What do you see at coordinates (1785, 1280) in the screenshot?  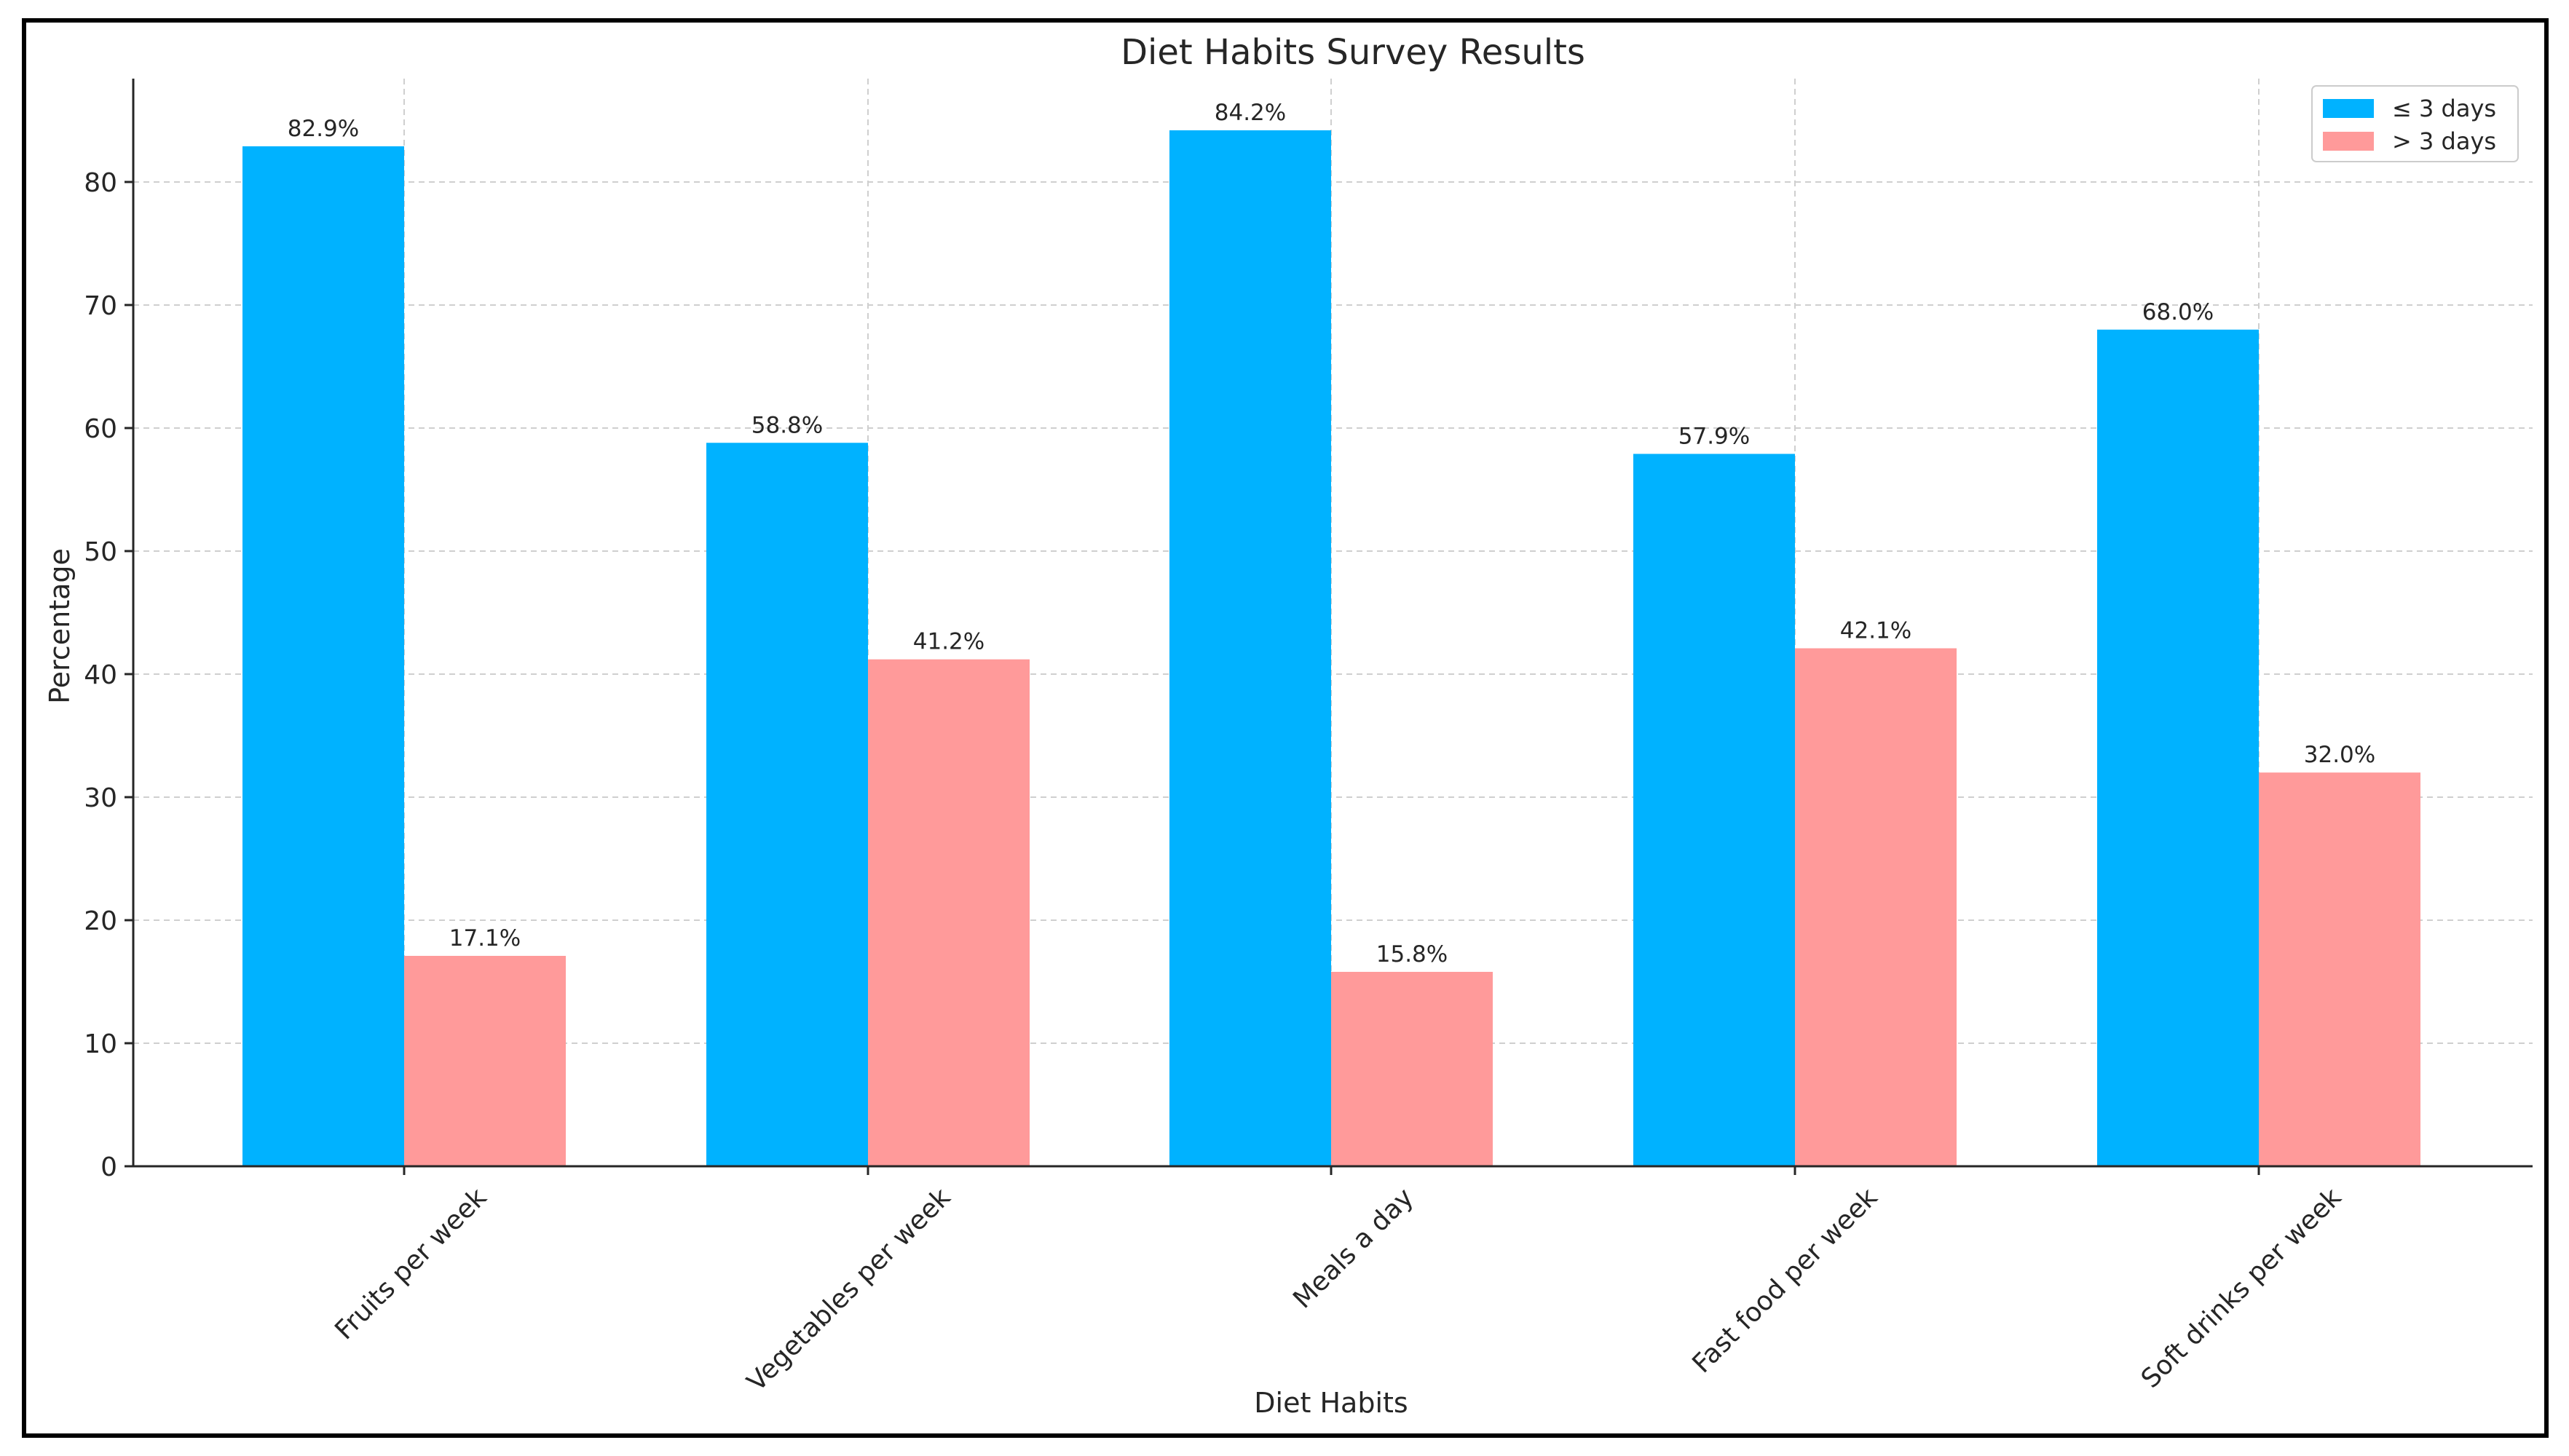 I see `x-tick-label: Fast food per week` at bounding box center [1785, 1280].